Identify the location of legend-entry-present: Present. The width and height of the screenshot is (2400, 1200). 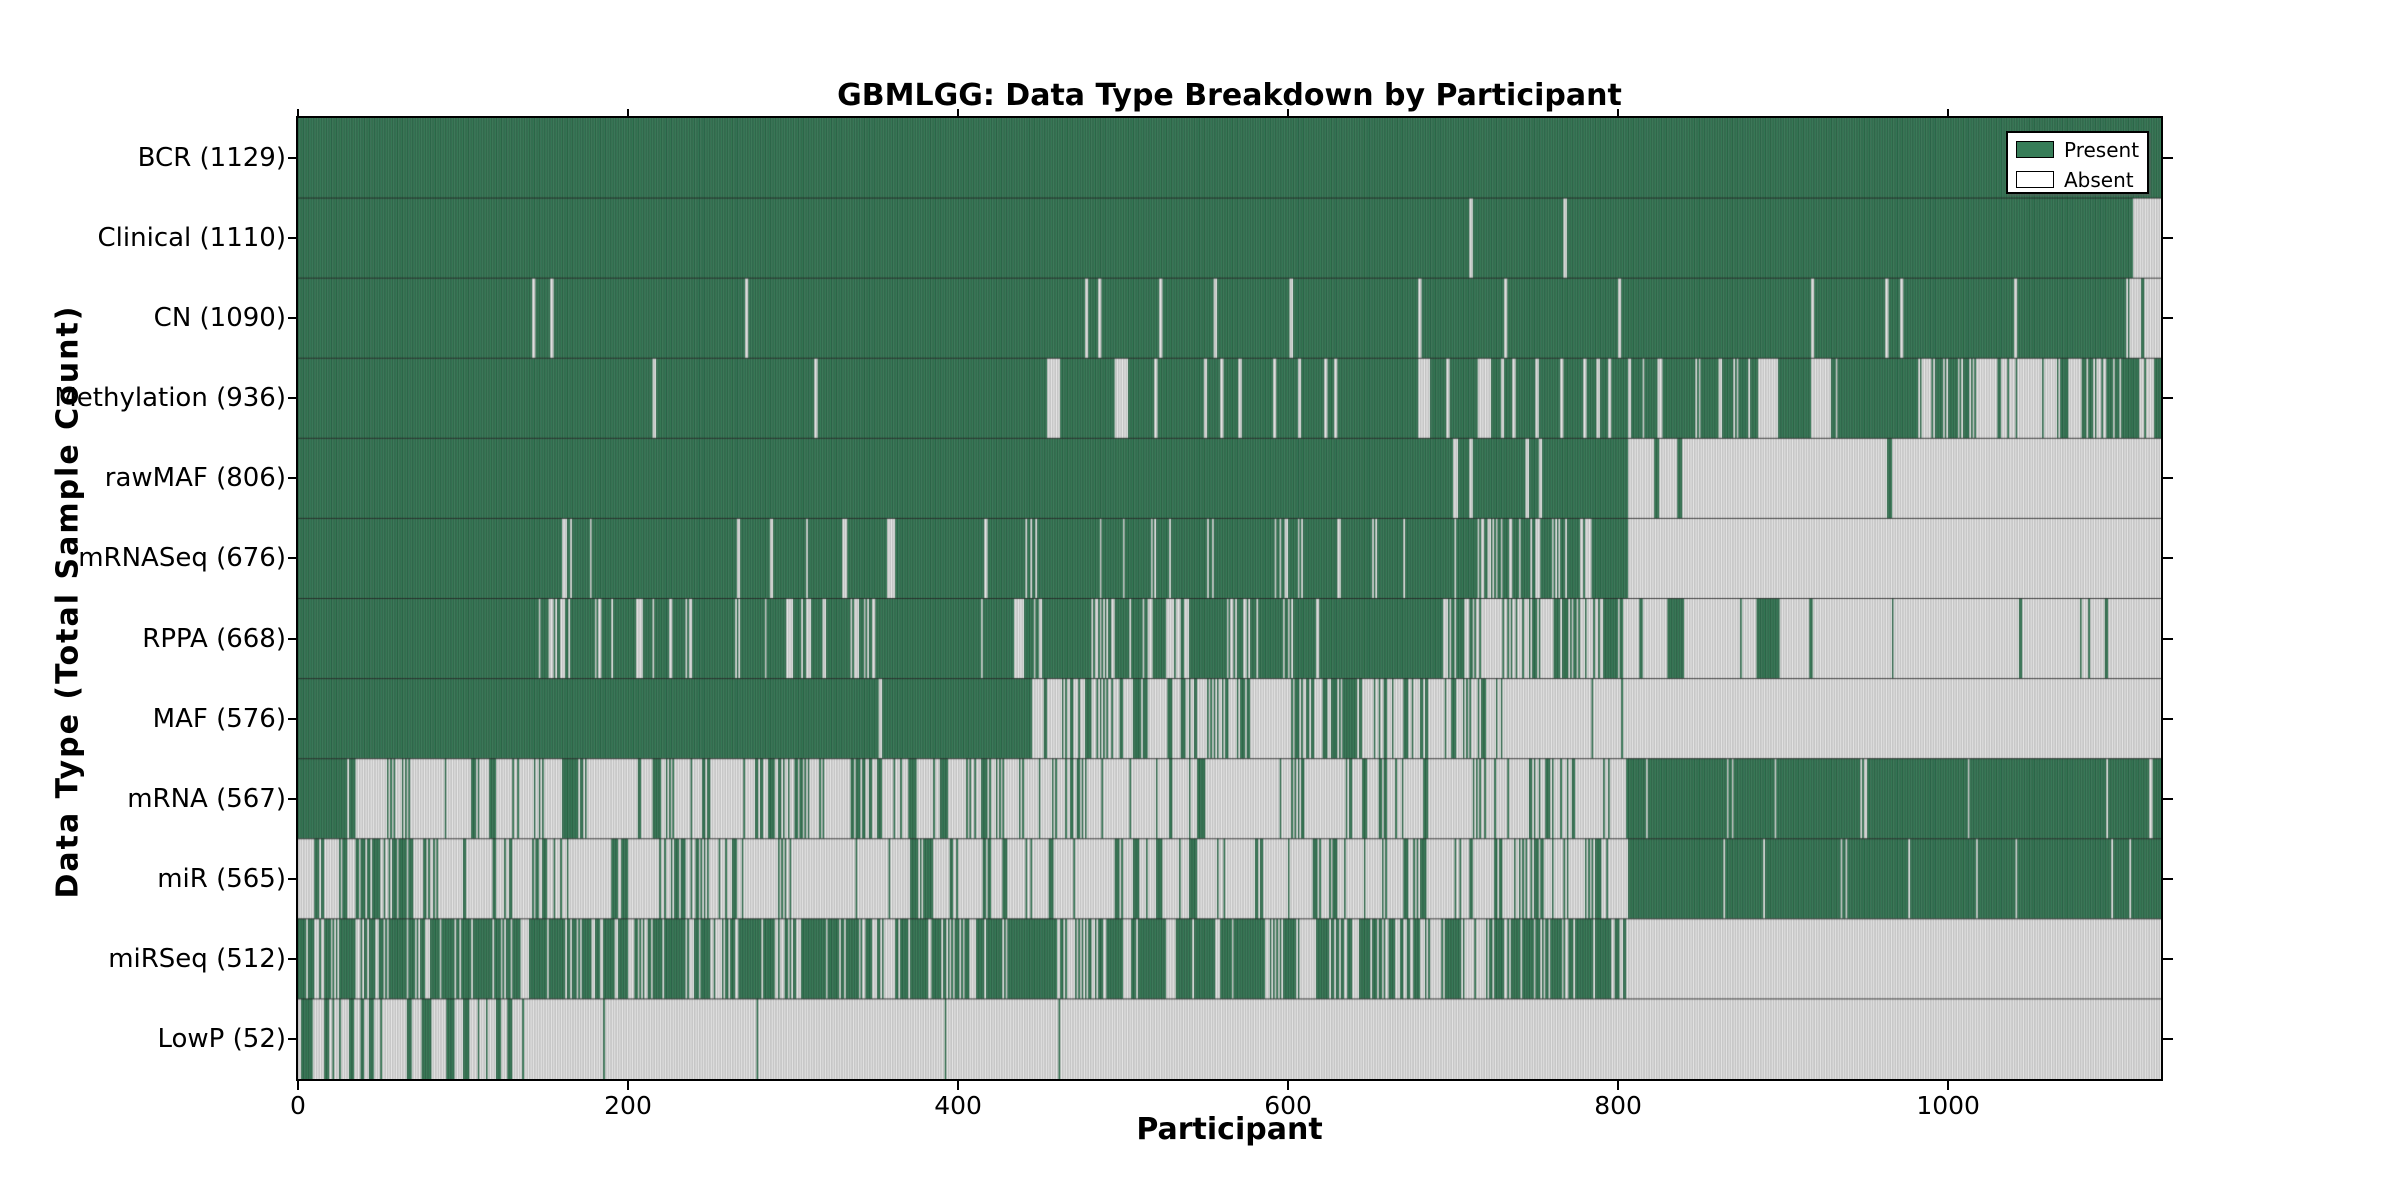
(2081, 149).